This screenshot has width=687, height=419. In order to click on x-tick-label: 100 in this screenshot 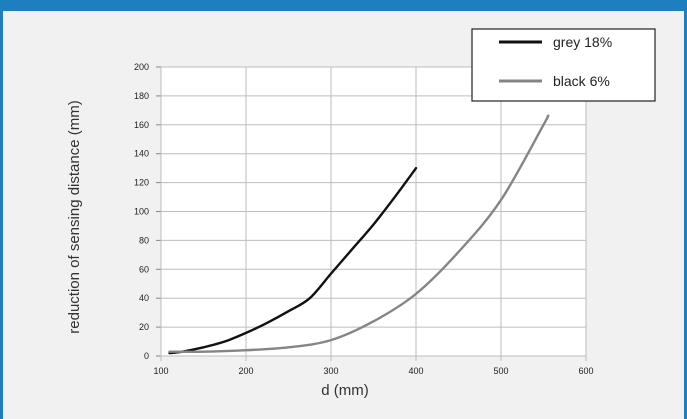, I will do `click(160, 371)`.